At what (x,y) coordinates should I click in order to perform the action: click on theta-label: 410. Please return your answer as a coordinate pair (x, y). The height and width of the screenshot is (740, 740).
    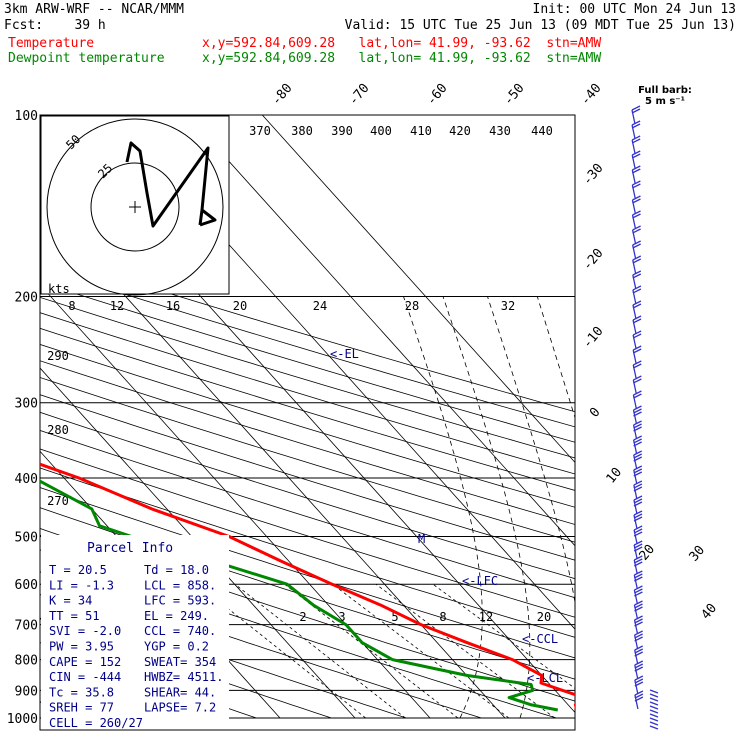
    Looking at the image, I should click on (421, 131).